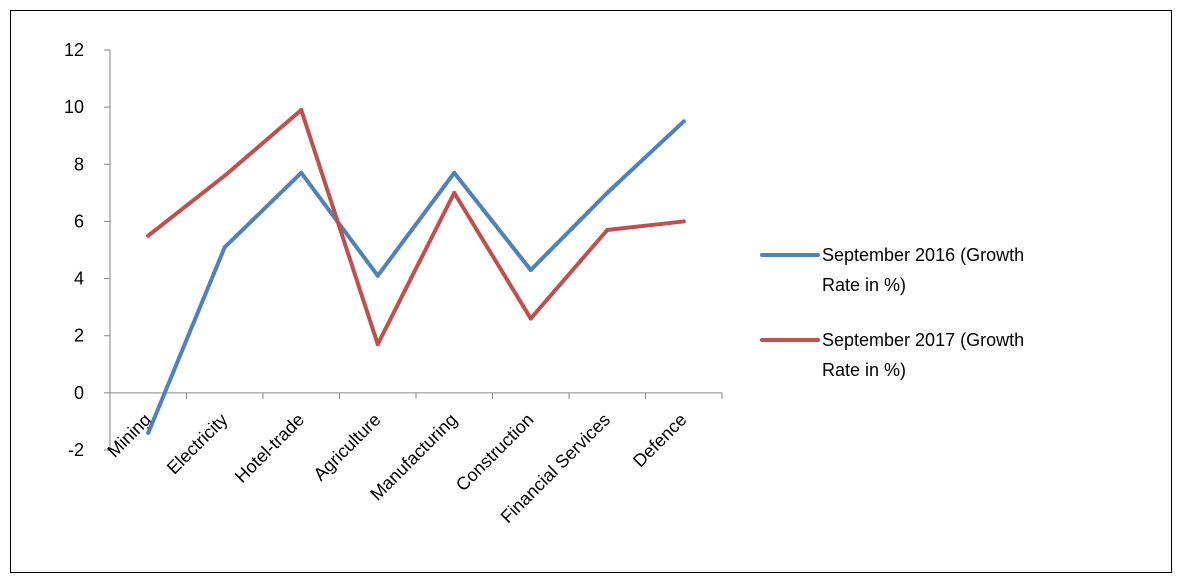  Describe the element at coordinates (347, 447) in the screenshot. I see `x-category-label: Agriculture` at that location.